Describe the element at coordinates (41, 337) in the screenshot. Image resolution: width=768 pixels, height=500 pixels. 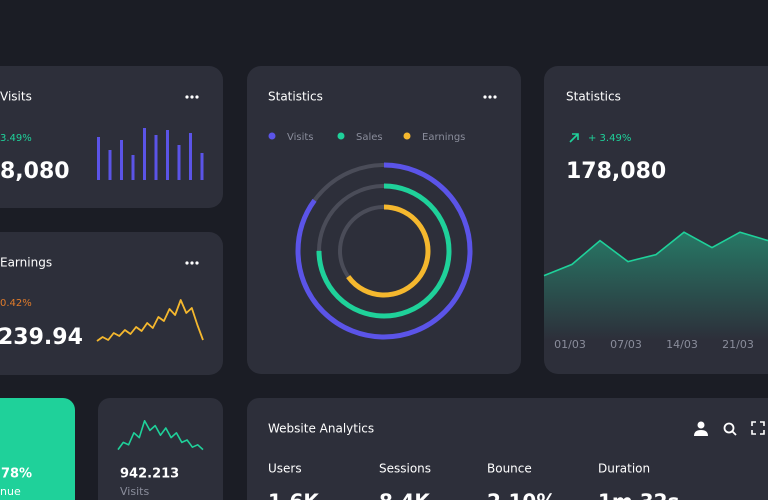
I see `card-value: 239.94` at that location.